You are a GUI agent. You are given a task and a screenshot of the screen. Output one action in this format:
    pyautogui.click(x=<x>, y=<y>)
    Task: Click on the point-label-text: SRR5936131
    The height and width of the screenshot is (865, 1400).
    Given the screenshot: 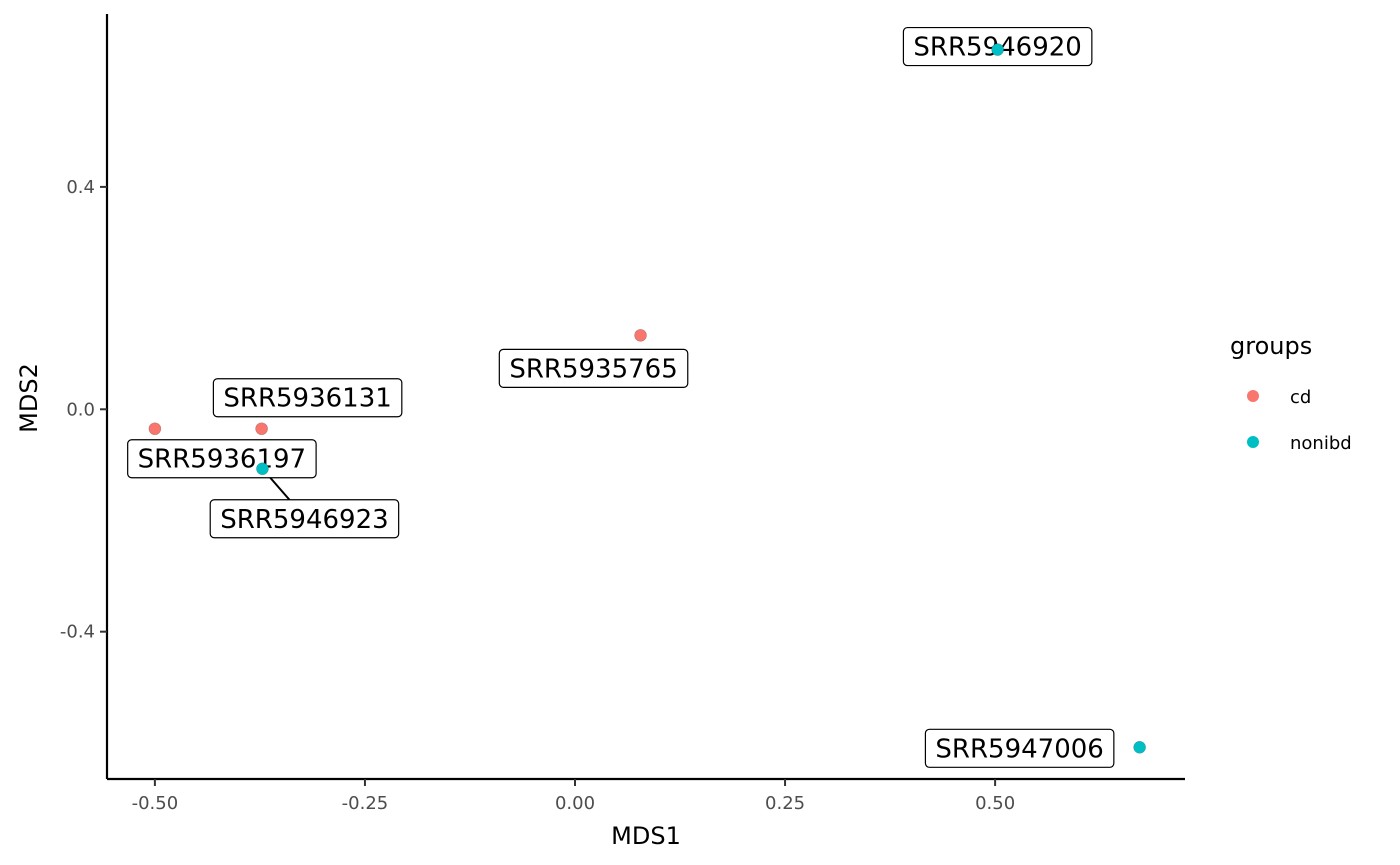 What is the action you would take?
    pyautogui.click(x=307, y=399)
    